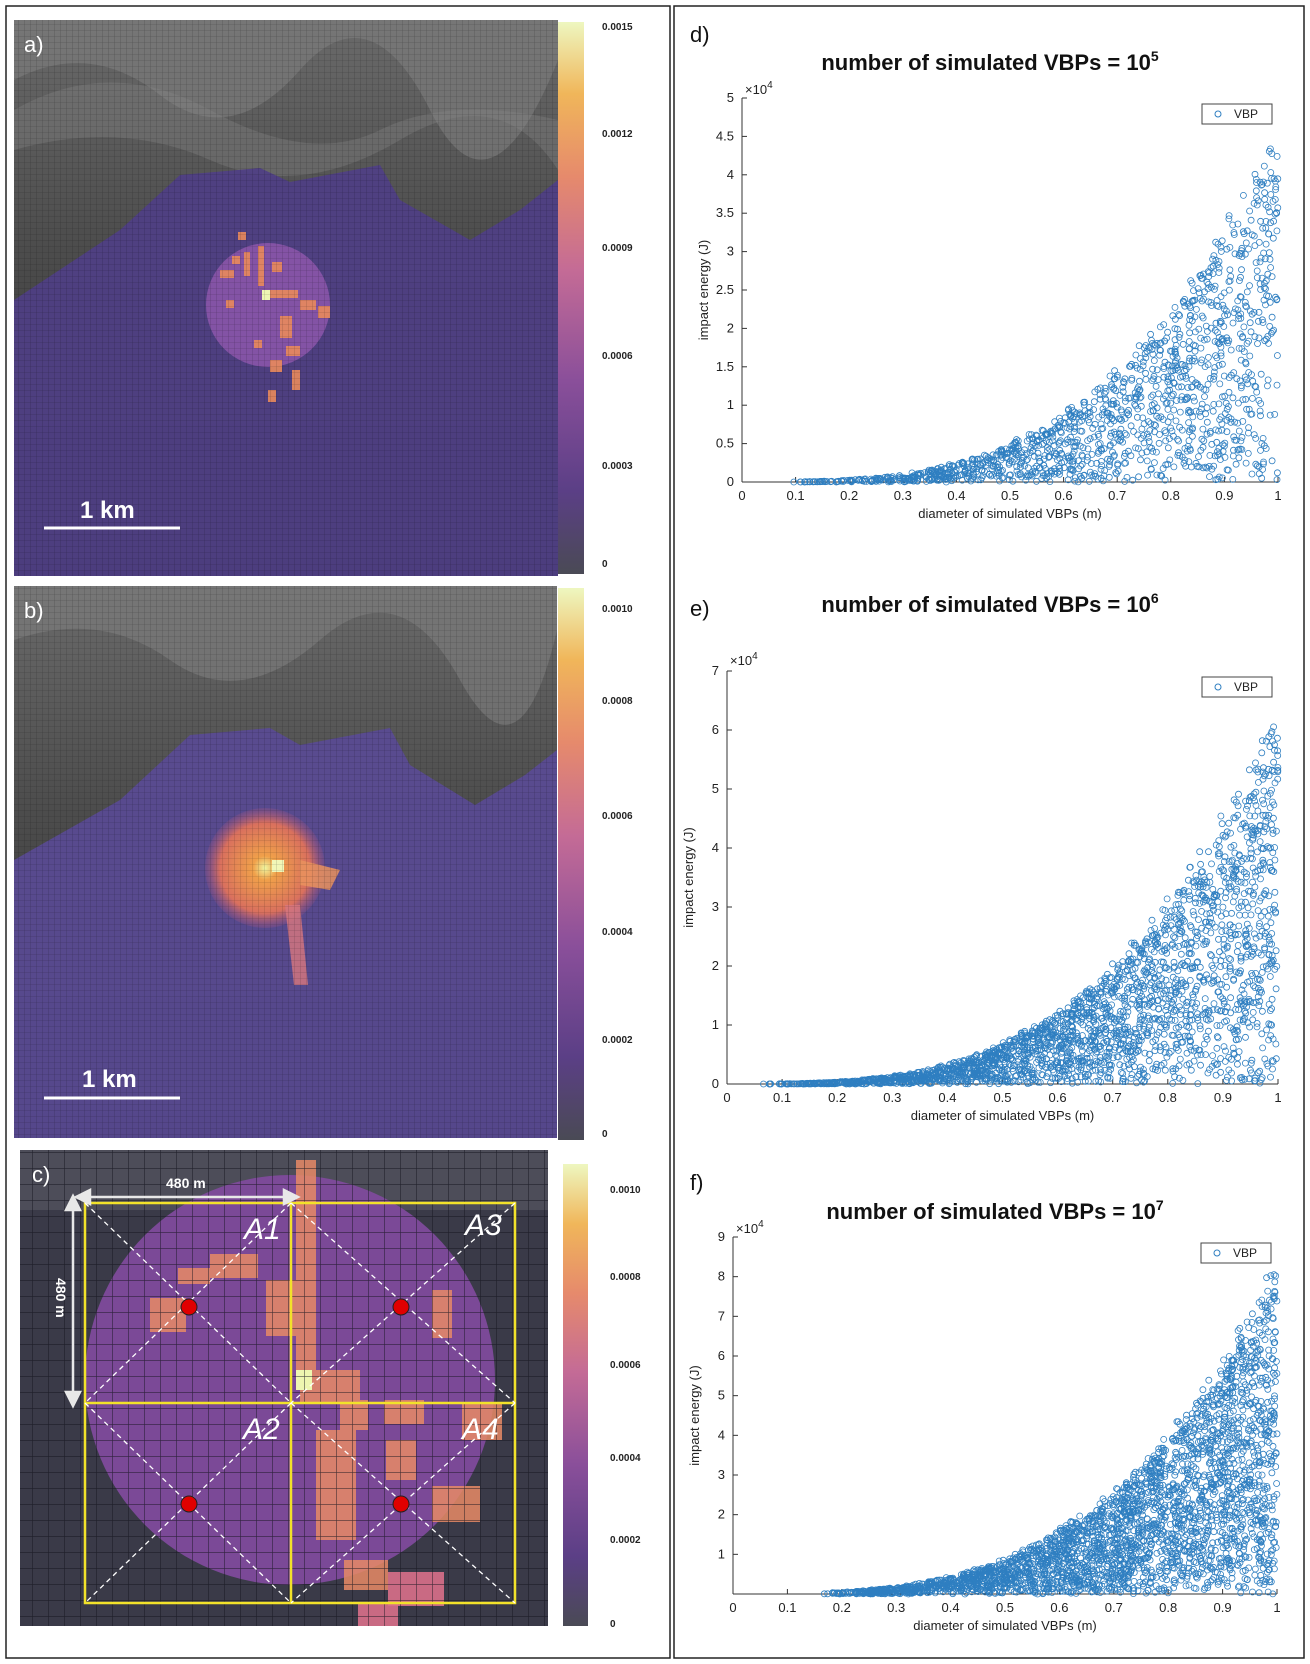  I want to click on x-axis-label: diameter of simulated VBPs (m), so click(1005, 1625).